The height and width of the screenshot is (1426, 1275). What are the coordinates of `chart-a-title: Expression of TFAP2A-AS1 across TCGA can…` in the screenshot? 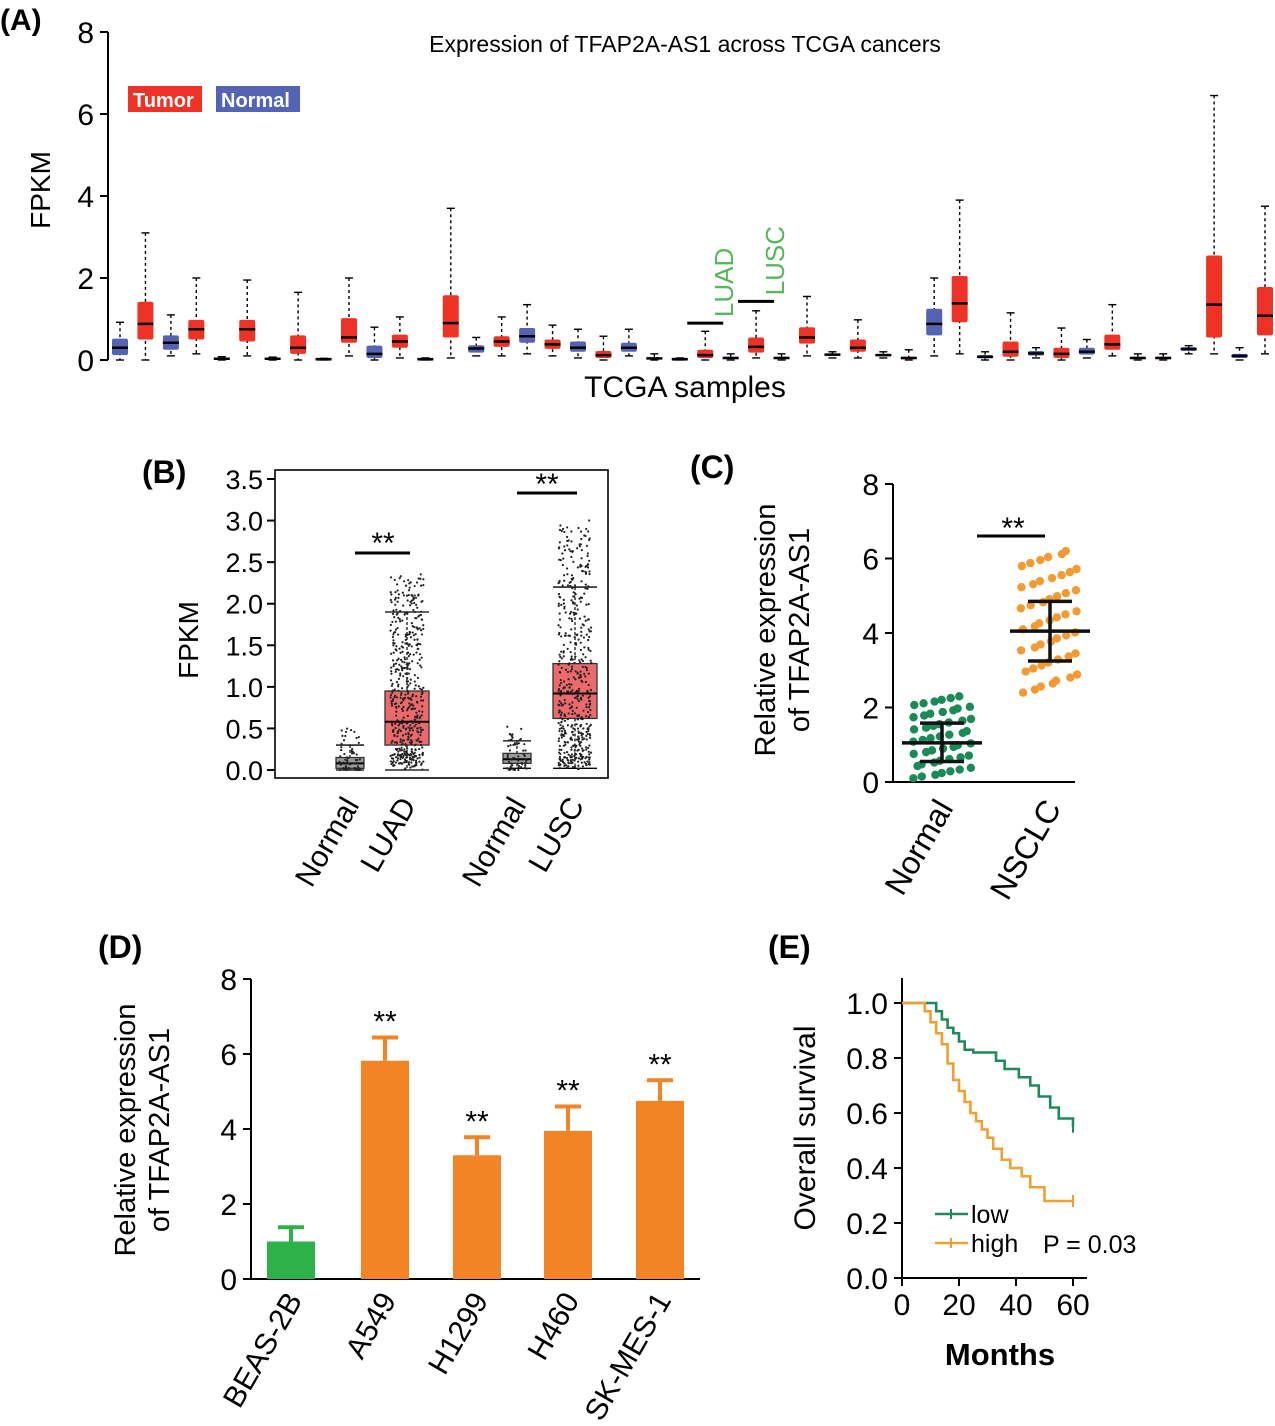 It's located at (685, 44).